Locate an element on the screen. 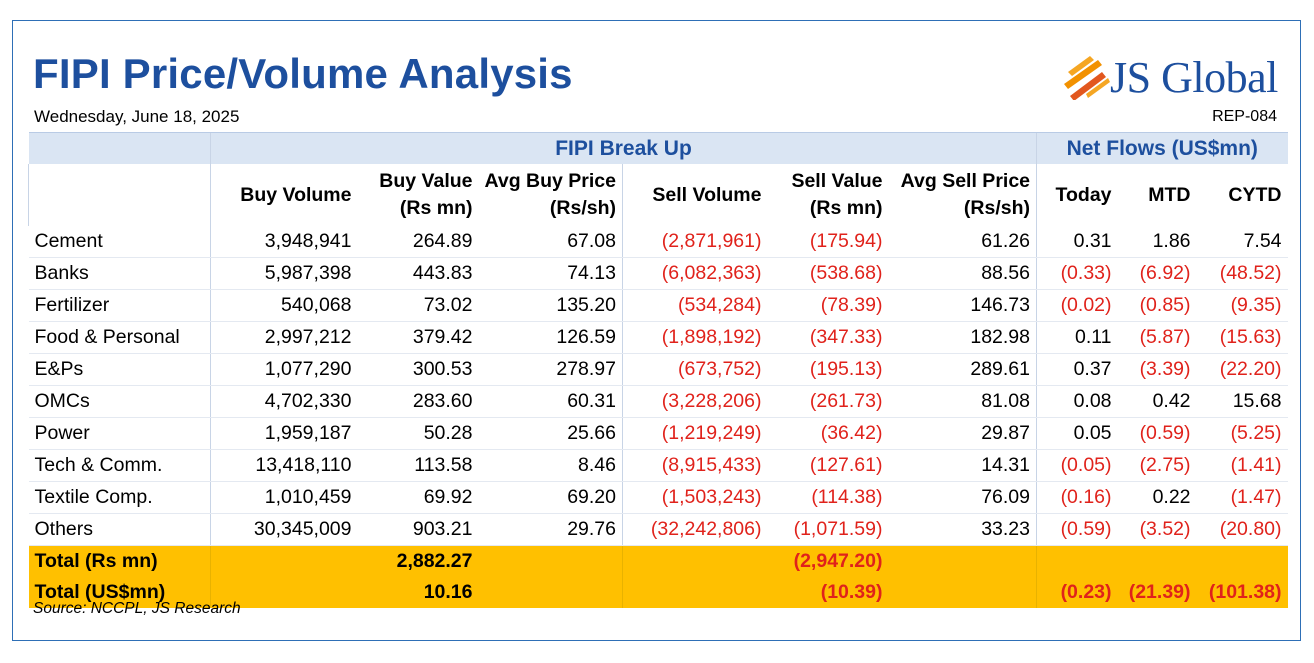 This screenshot has width=1314, height=663. source-note: Source: NCCPL, JS Research is located at coordinates (137, 608).